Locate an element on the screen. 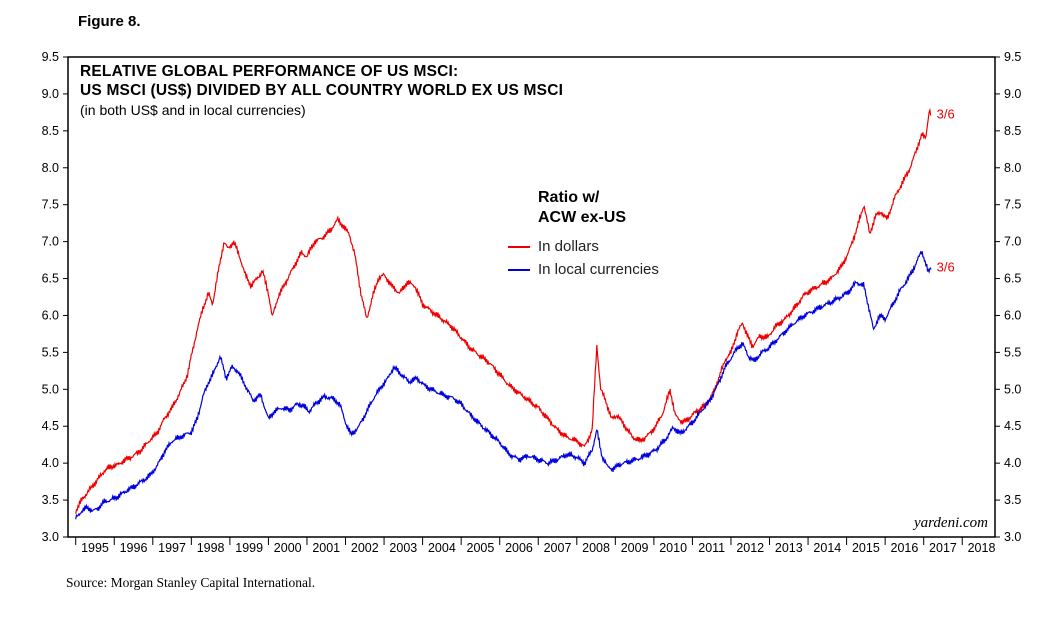 The height and width of the screenshot is (618, 1062). x-tick-label: 2007 is located at coordinates (558, 548).